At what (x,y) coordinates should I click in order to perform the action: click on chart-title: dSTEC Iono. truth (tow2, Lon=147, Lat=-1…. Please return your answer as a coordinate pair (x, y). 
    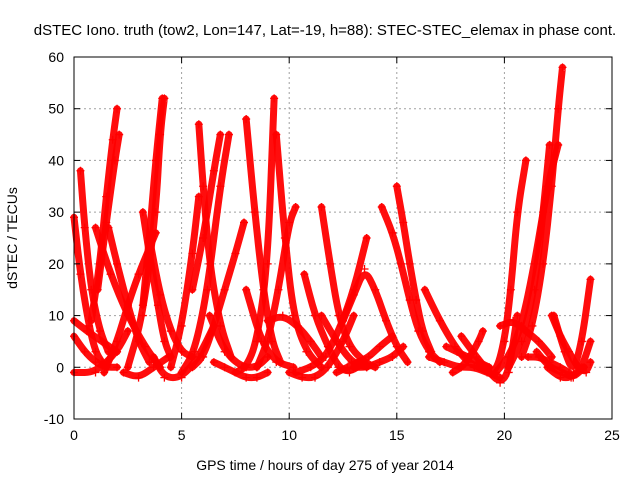
    Looking at the image, I should click on (325, 30).